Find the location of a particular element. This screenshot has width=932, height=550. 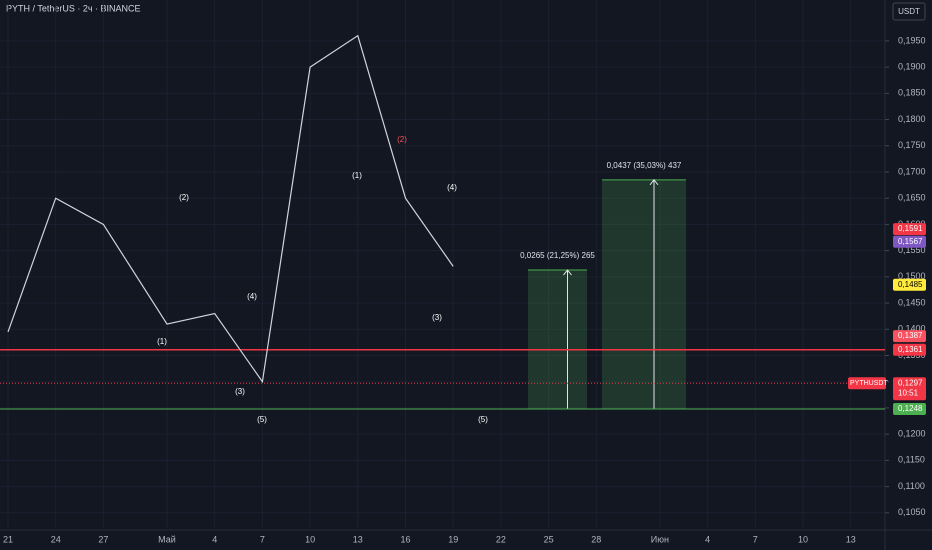

x-tick-label: 27 is located at coordinates (103, 539).